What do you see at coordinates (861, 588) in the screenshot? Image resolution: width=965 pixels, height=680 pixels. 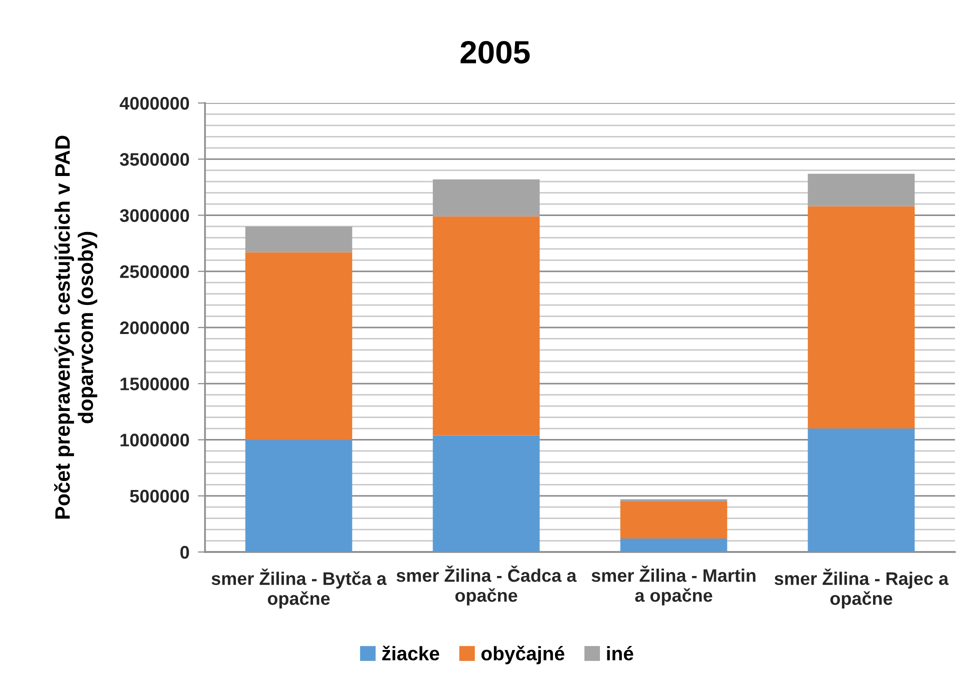 I see `x-tick-label: smer Žilina - Rajec a opačne` at bounding box center [861, 588].